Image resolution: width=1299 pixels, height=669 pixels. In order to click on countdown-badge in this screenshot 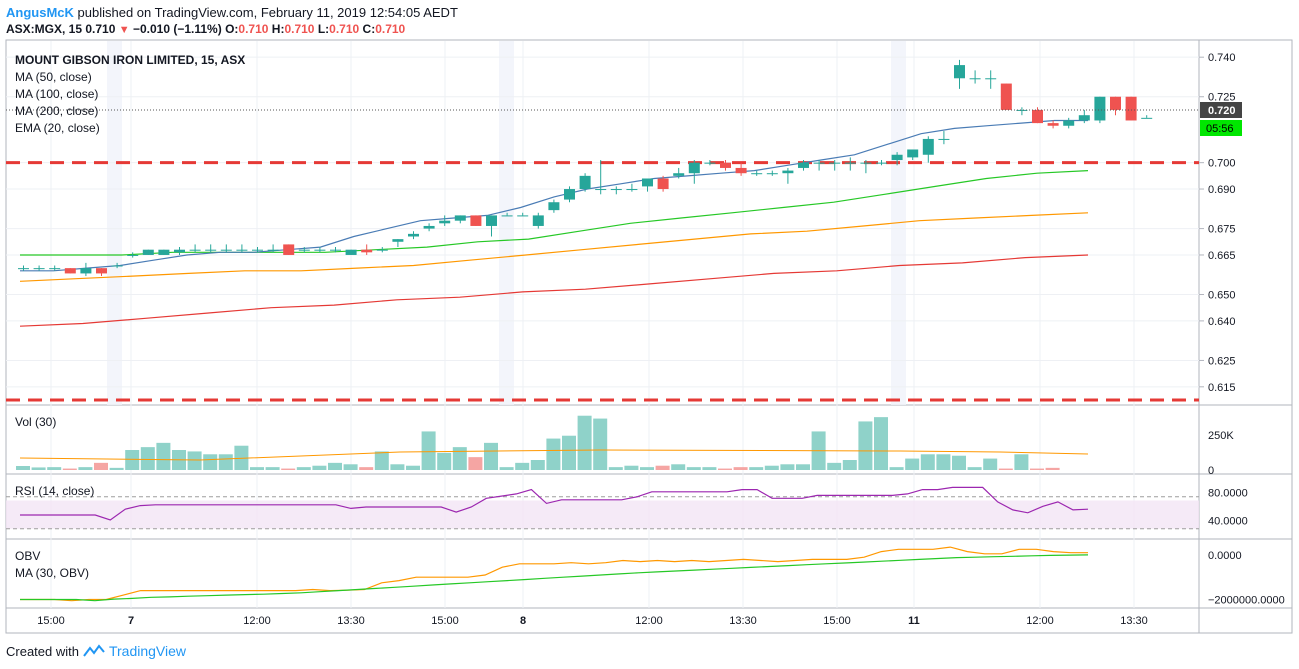, I will do `click(1221, 128)`.